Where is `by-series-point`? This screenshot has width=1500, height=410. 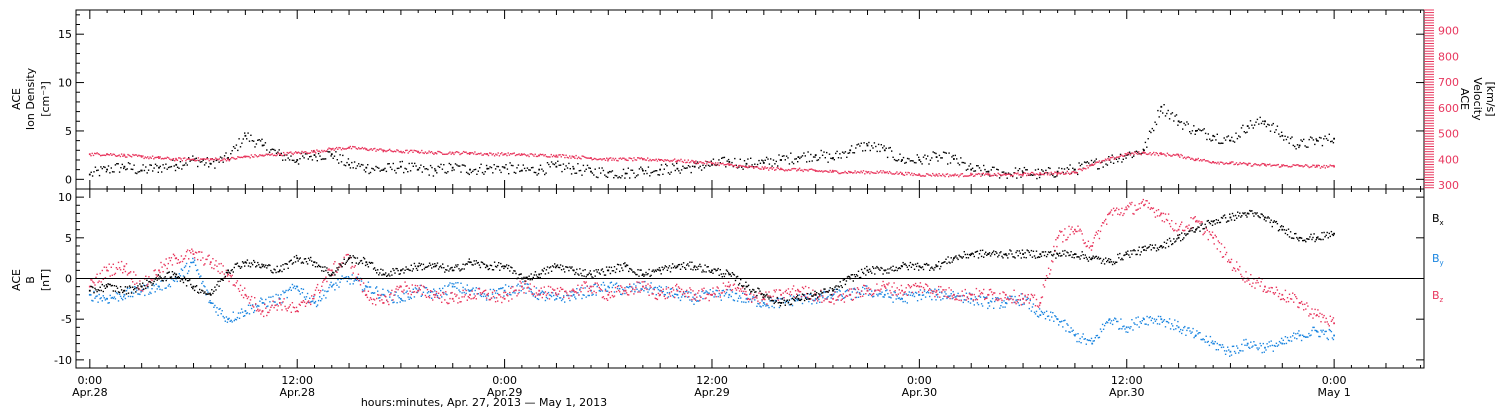
by-series-point is located at coordinates (1040, 315).